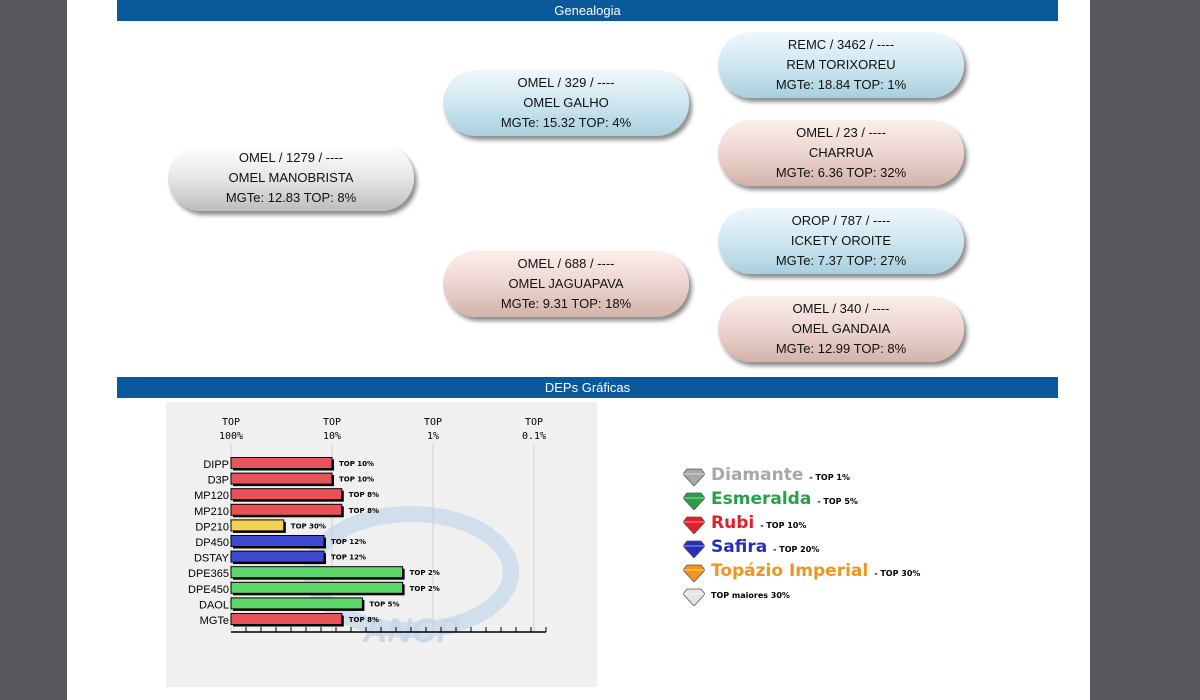 This screenshot has width=1200, height=700. I want to click on legend-gem-top: TOP maiores 30%, so click(750, 595).